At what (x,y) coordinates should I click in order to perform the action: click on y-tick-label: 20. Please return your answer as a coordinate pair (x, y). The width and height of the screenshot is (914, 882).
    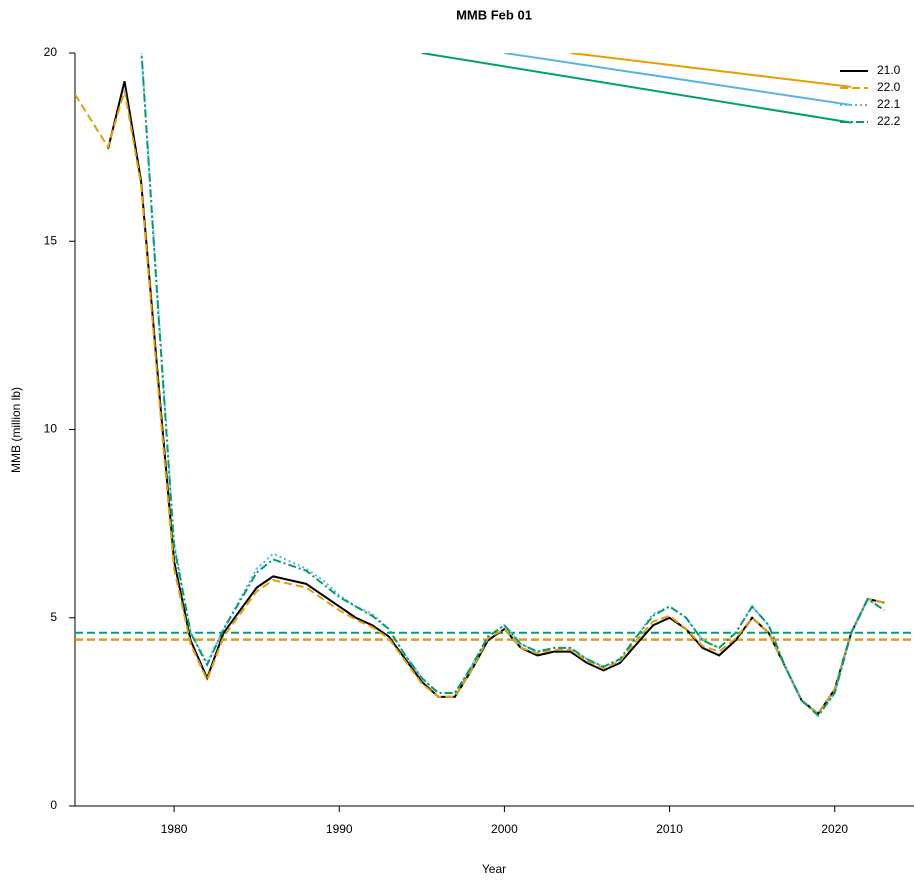
    Looking at the image, I should click on (51, 52).